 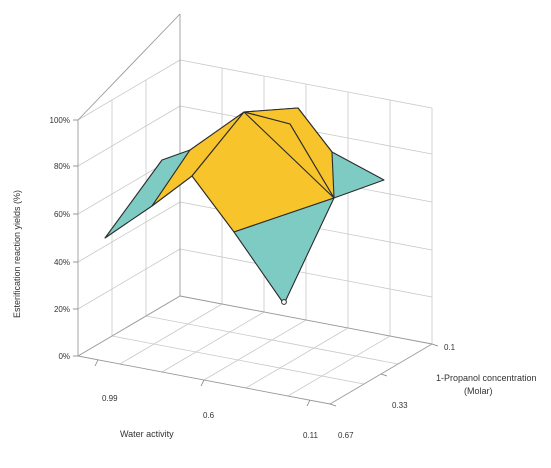 I want to click on x-axis: 0.99 0.6 0.11 Water activity, so click(x=207, y=400).